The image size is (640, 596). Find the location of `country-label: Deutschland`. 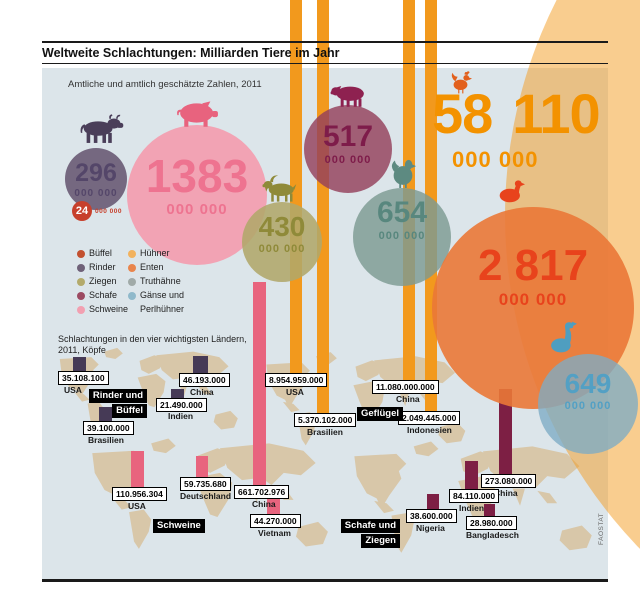

country-label: Deutschland is located at coordinates (206, 496).